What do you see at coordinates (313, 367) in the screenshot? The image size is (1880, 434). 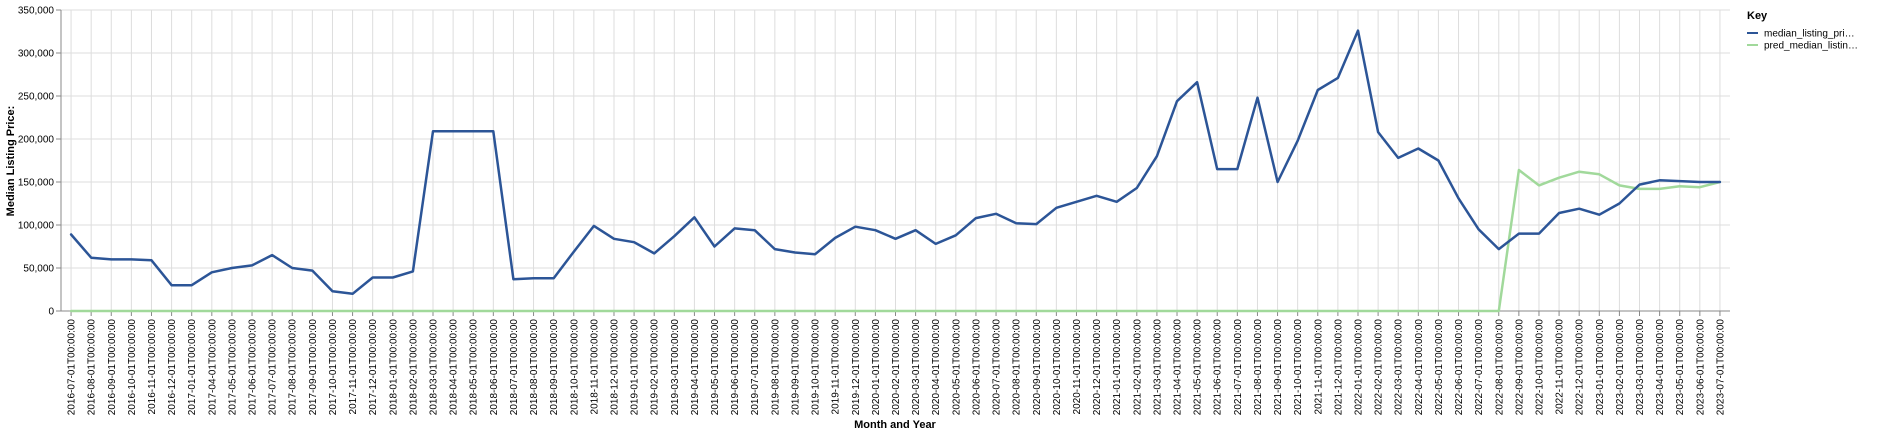 I see `x-tick-label: 2017-09-01T00:00:00` at bounding box center [313, 367].